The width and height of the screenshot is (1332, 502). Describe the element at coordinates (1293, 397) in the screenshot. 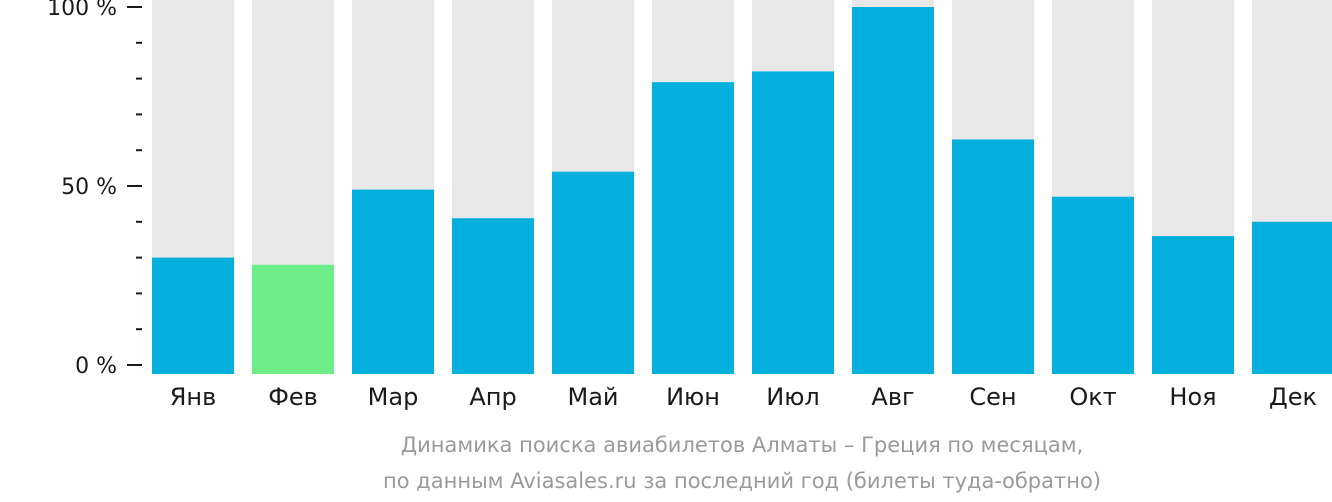

I see `x-tick-label: Дек` at that location.